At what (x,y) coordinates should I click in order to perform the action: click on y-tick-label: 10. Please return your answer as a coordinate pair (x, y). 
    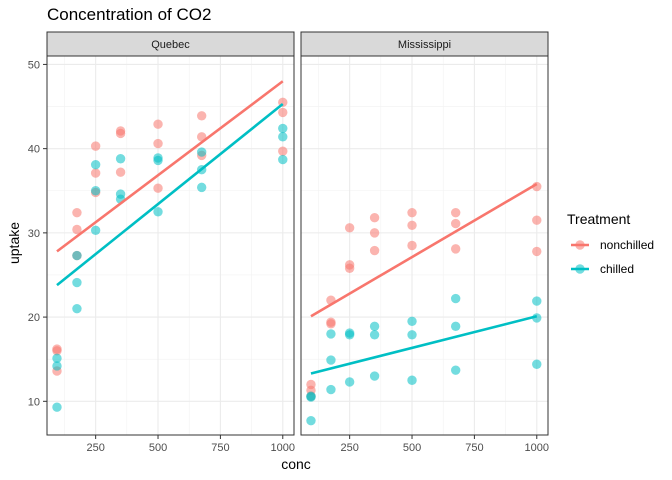
    Looking at the image, I should click on (34, 402).